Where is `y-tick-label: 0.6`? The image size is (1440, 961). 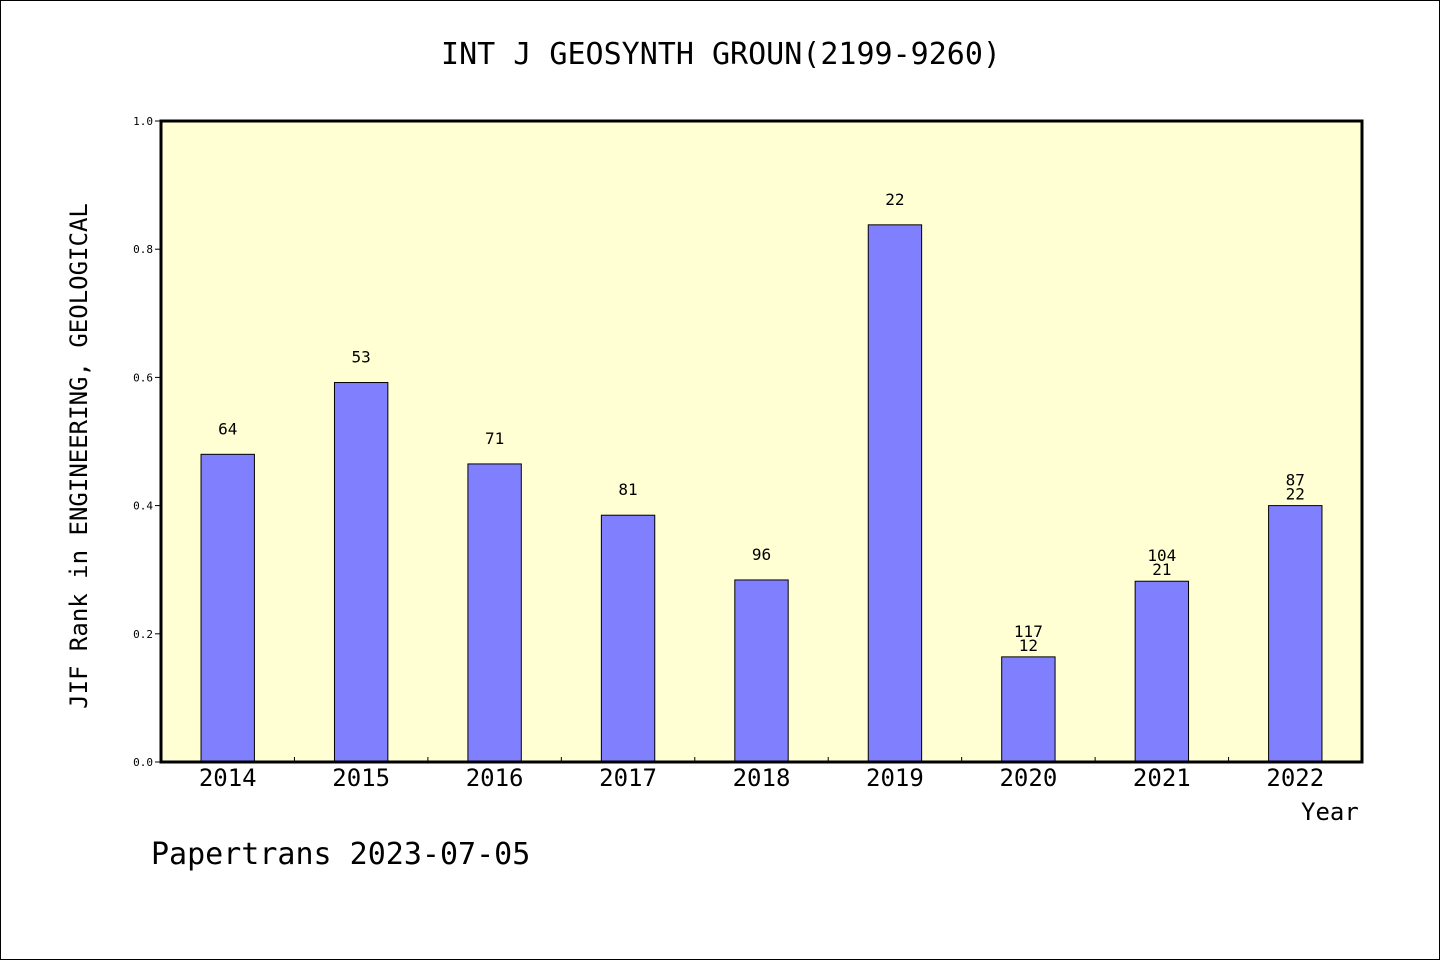
y-tick-label: 0.6 is located at coordinates (143, 377).